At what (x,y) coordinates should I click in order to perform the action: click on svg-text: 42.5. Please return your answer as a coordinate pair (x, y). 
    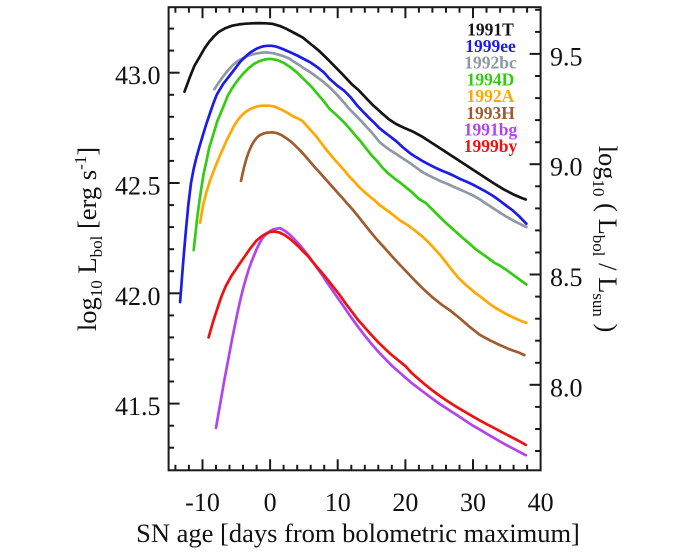
    Looking at the image, I should click on (138, 186).